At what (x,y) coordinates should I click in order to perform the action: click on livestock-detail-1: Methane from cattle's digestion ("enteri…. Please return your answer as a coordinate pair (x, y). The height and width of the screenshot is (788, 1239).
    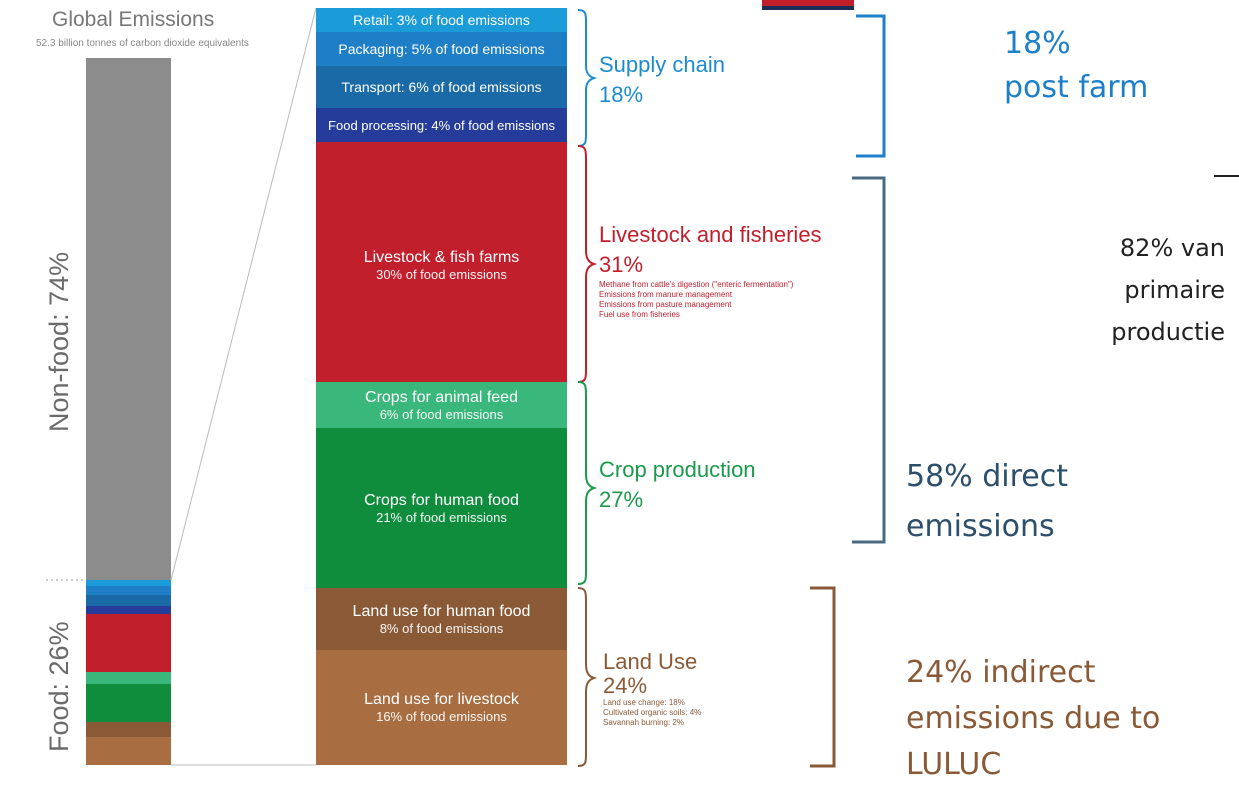
    Looking at the image, I should click on (696, 284).